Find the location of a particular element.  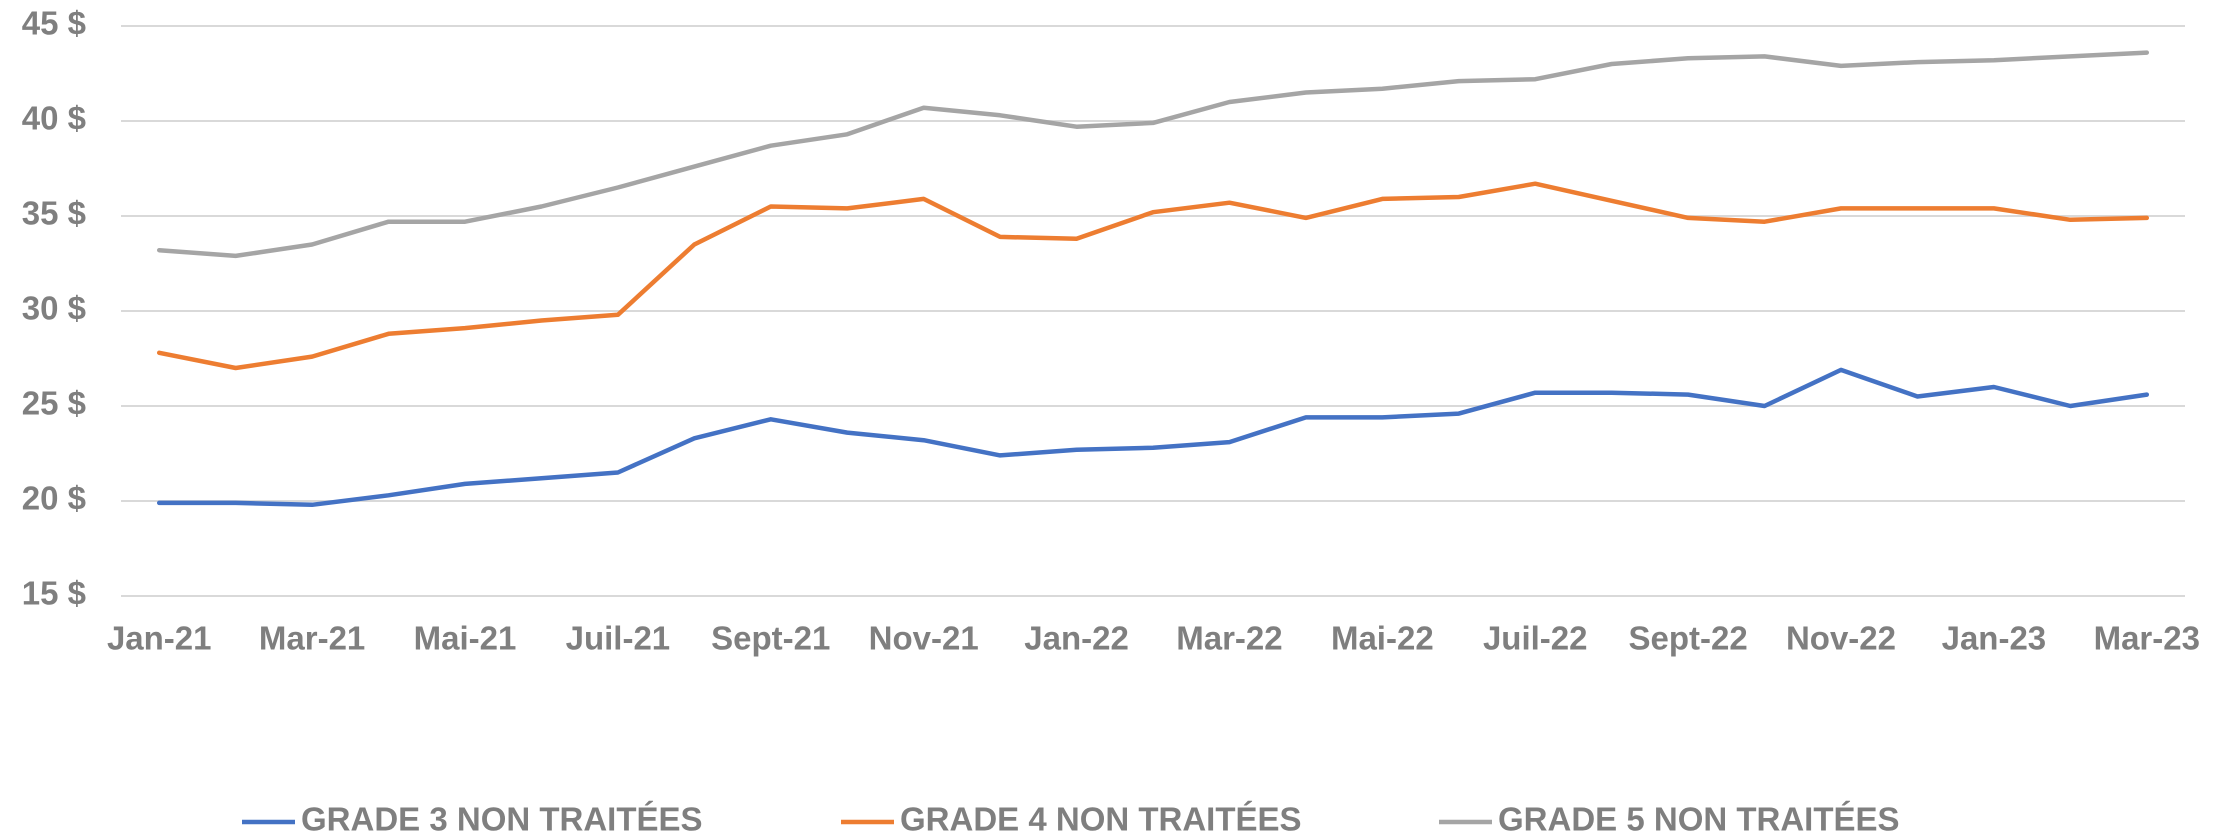

y-tick-label: 20 $ is located at coordinates (54, 498).